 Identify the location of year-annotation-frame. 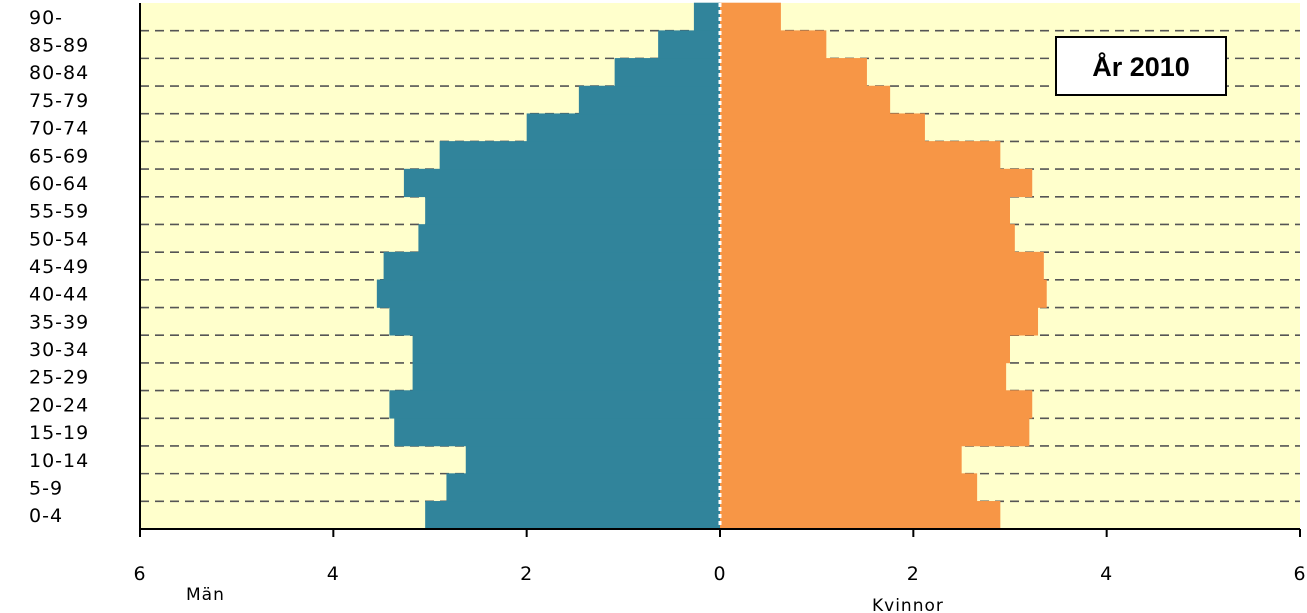
(1141, 66).